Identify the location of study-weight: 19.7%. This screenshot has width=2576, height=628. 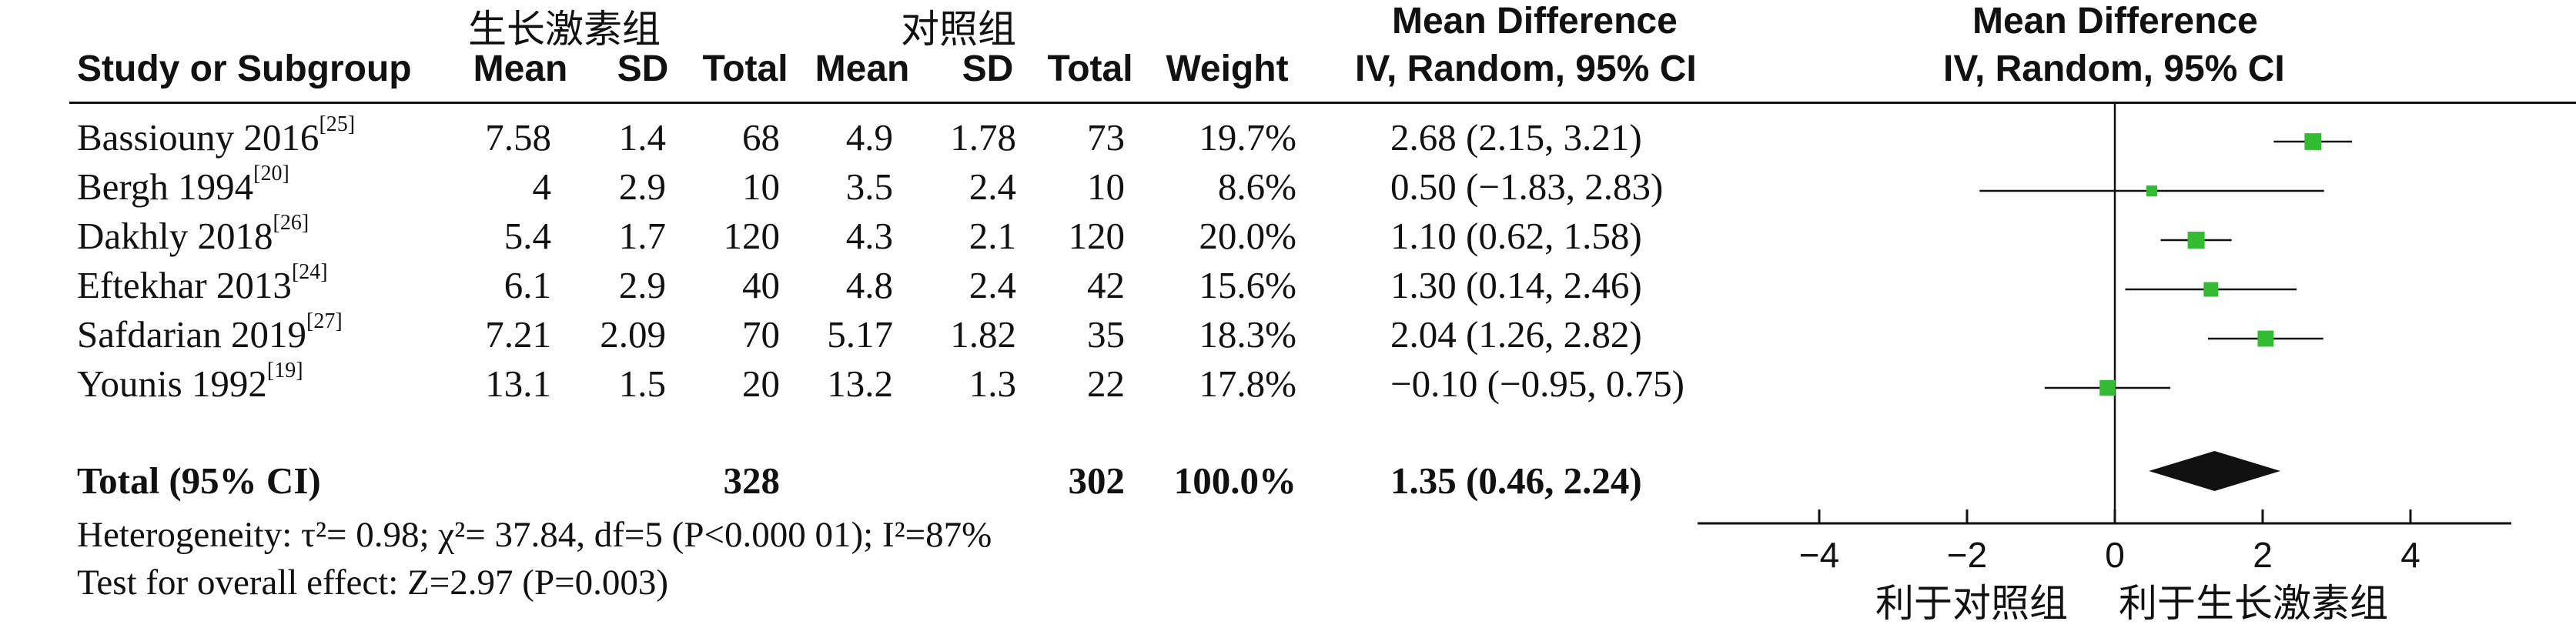
(1247, 137).